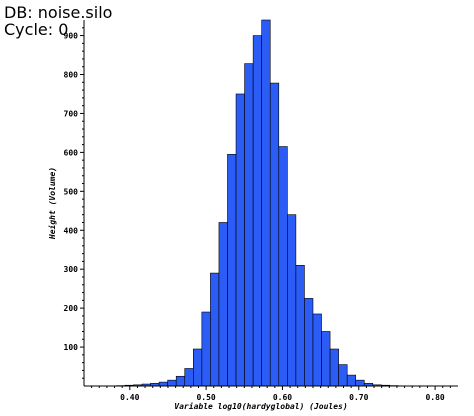  I want to click on y-tick-label: 400, so click(71, 230).